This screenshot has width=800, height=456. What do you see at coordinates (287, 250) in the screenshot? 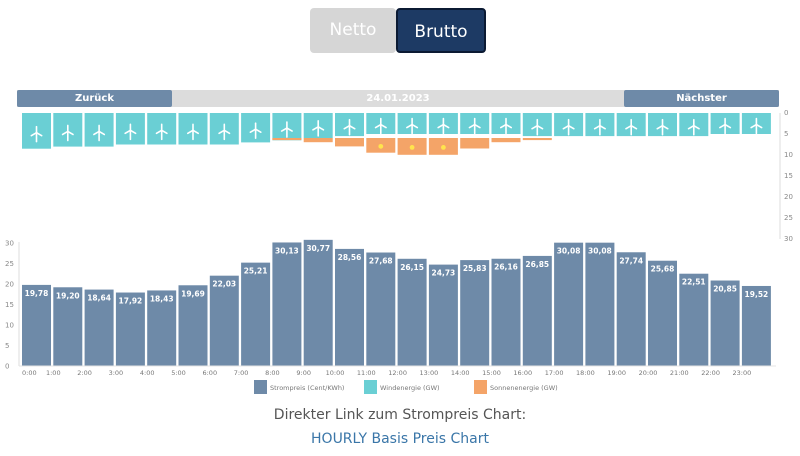
I see `price-data-label: 30,13` at bounding box center [287, 250].